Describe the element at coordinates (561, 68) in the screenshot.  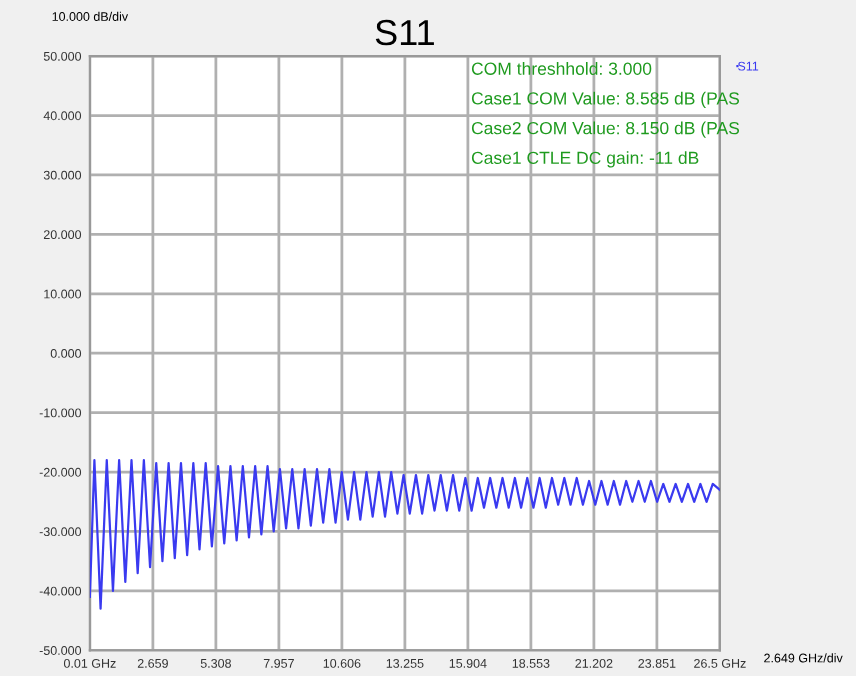
I see `annotation: COM threshhold: 3.000` at that location.